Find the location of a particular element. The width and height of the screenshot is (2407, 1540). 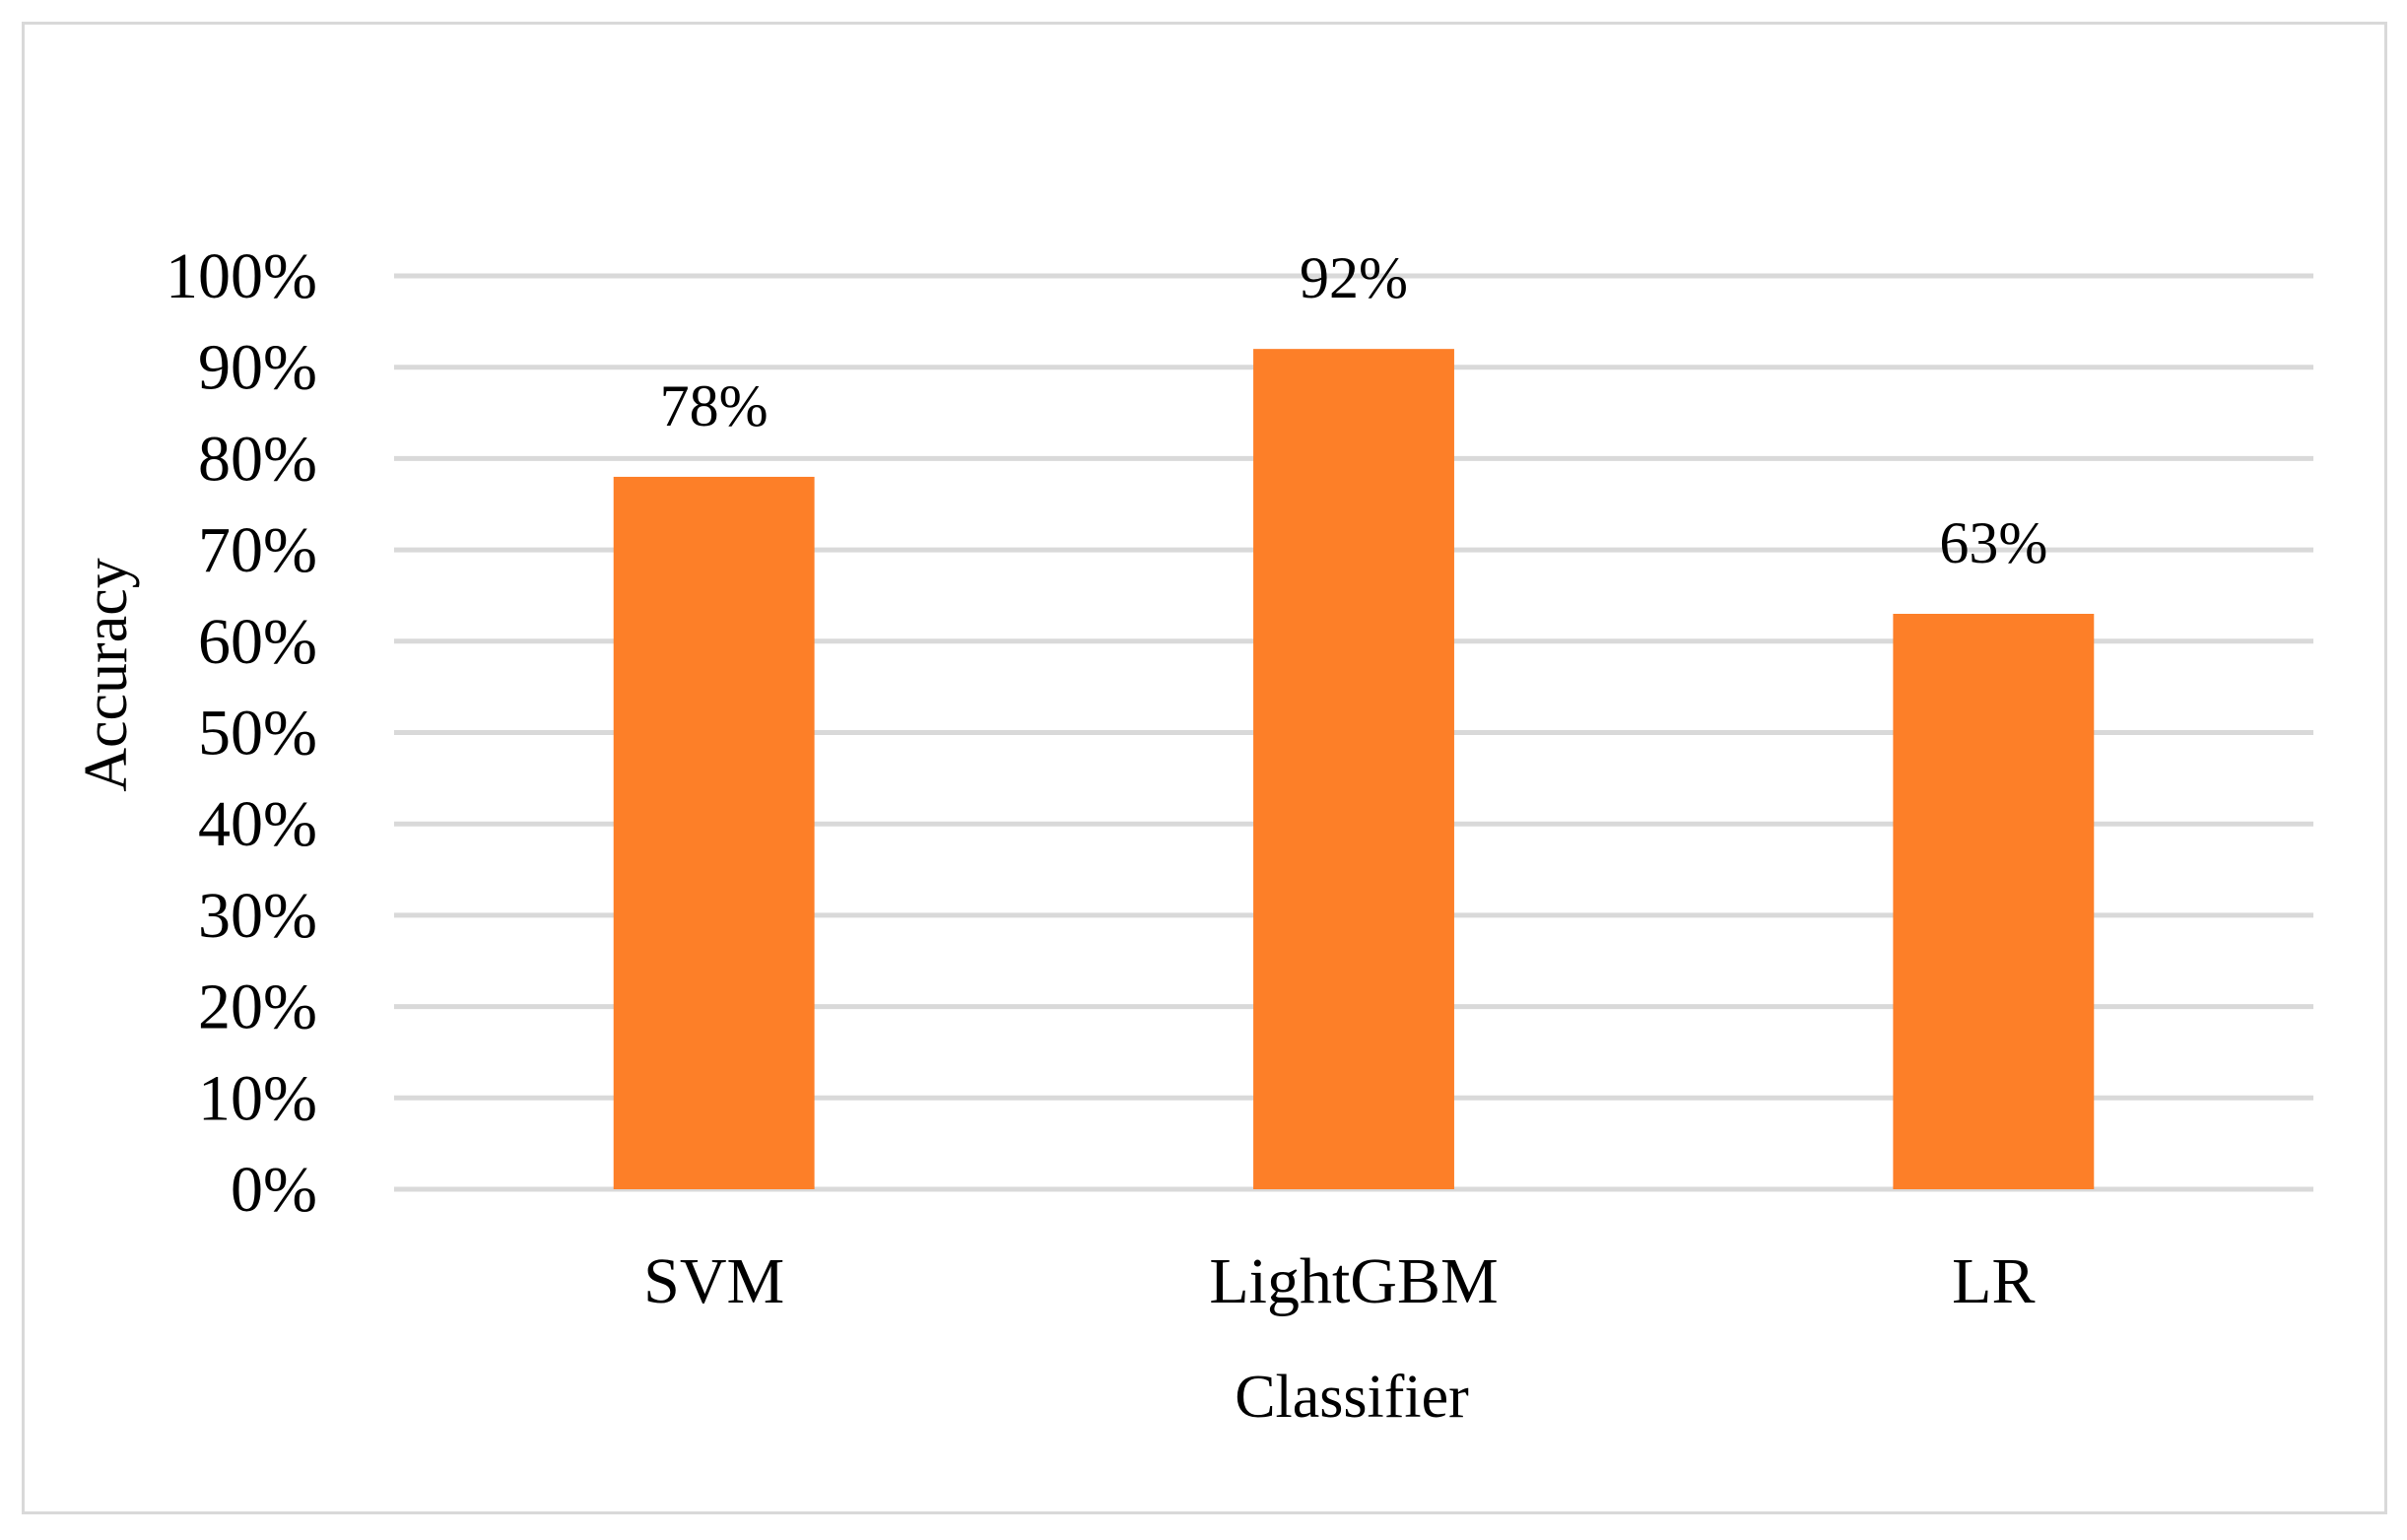

bar-svm is located at coordinates (714, 833).